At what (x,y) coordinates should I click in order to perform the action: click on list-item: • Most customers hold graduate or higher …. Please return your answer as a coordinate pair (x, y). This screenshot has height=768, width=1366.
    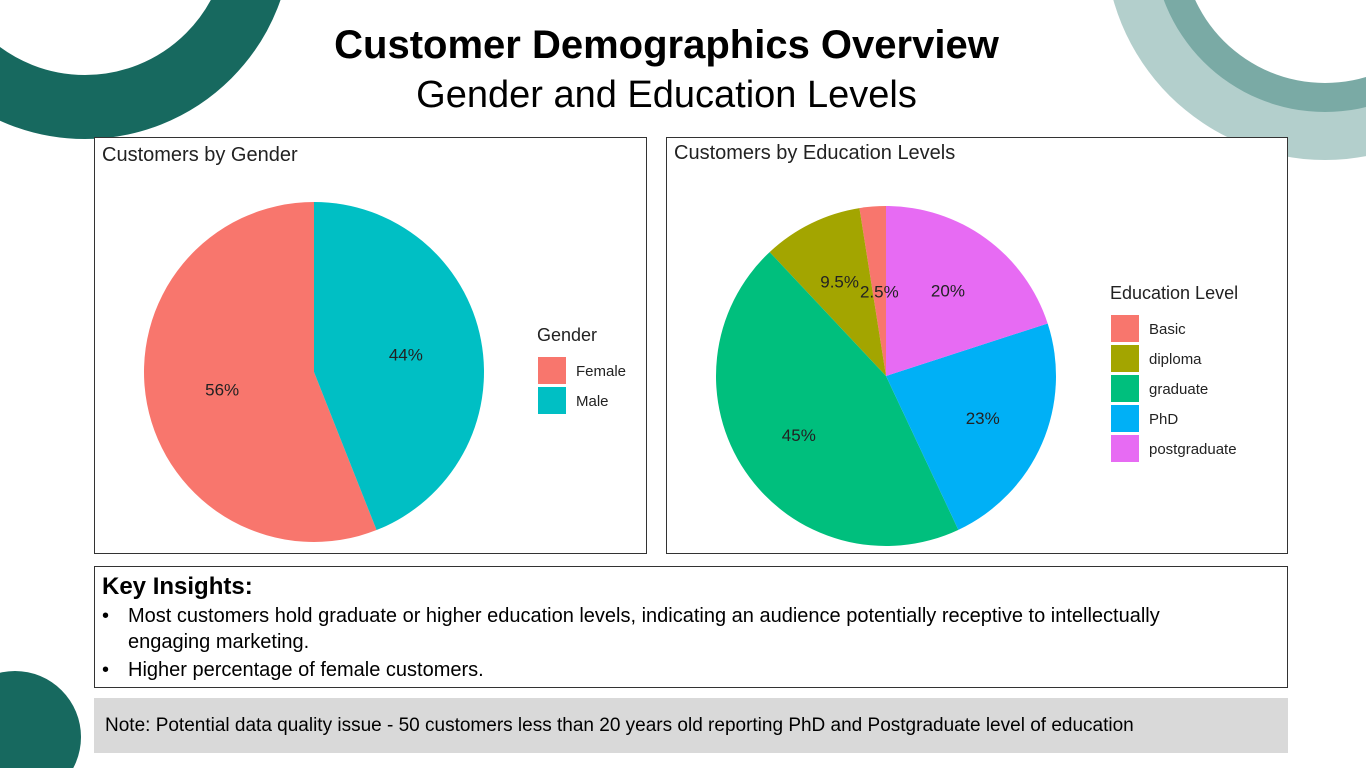
    Looking at the image, I should click on (652, 629).